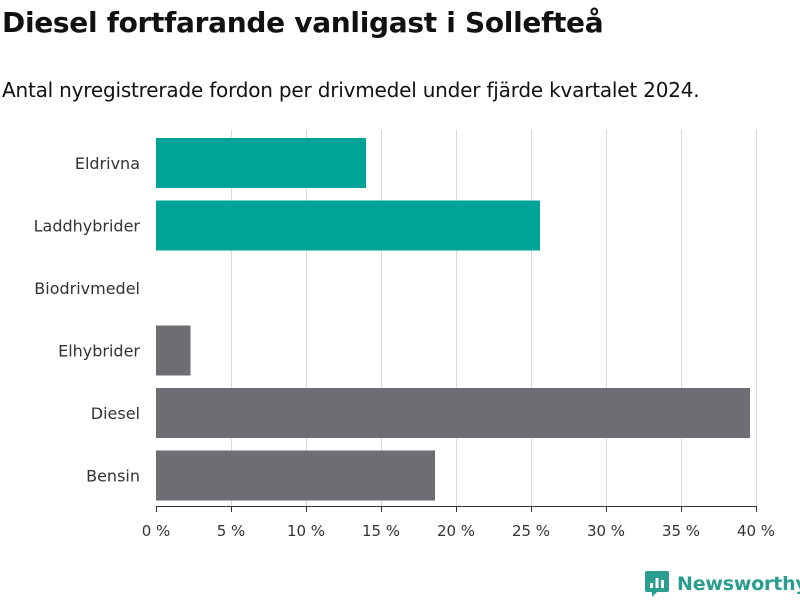 The height and width of the screenshot is (600, 800). What do you see at coordinates (738, 584) in the screenshot?
I see `newsworthy-logo-text: Newsworthy` at bounding box center [738, 584].